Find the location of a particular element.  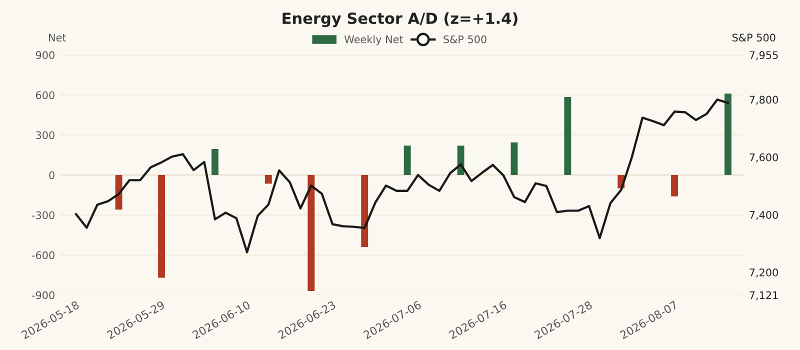

y-tick-label: 600 is located at coordinates (45, 95).